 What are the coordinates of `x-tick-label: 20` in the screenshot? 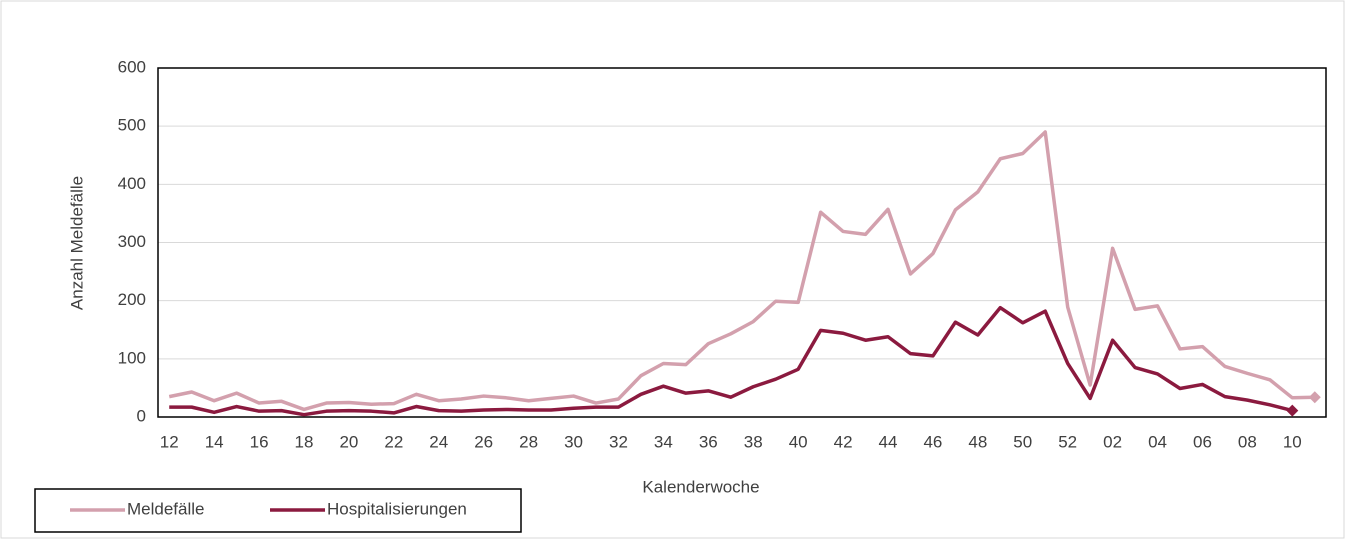 It's located at (348, 441).